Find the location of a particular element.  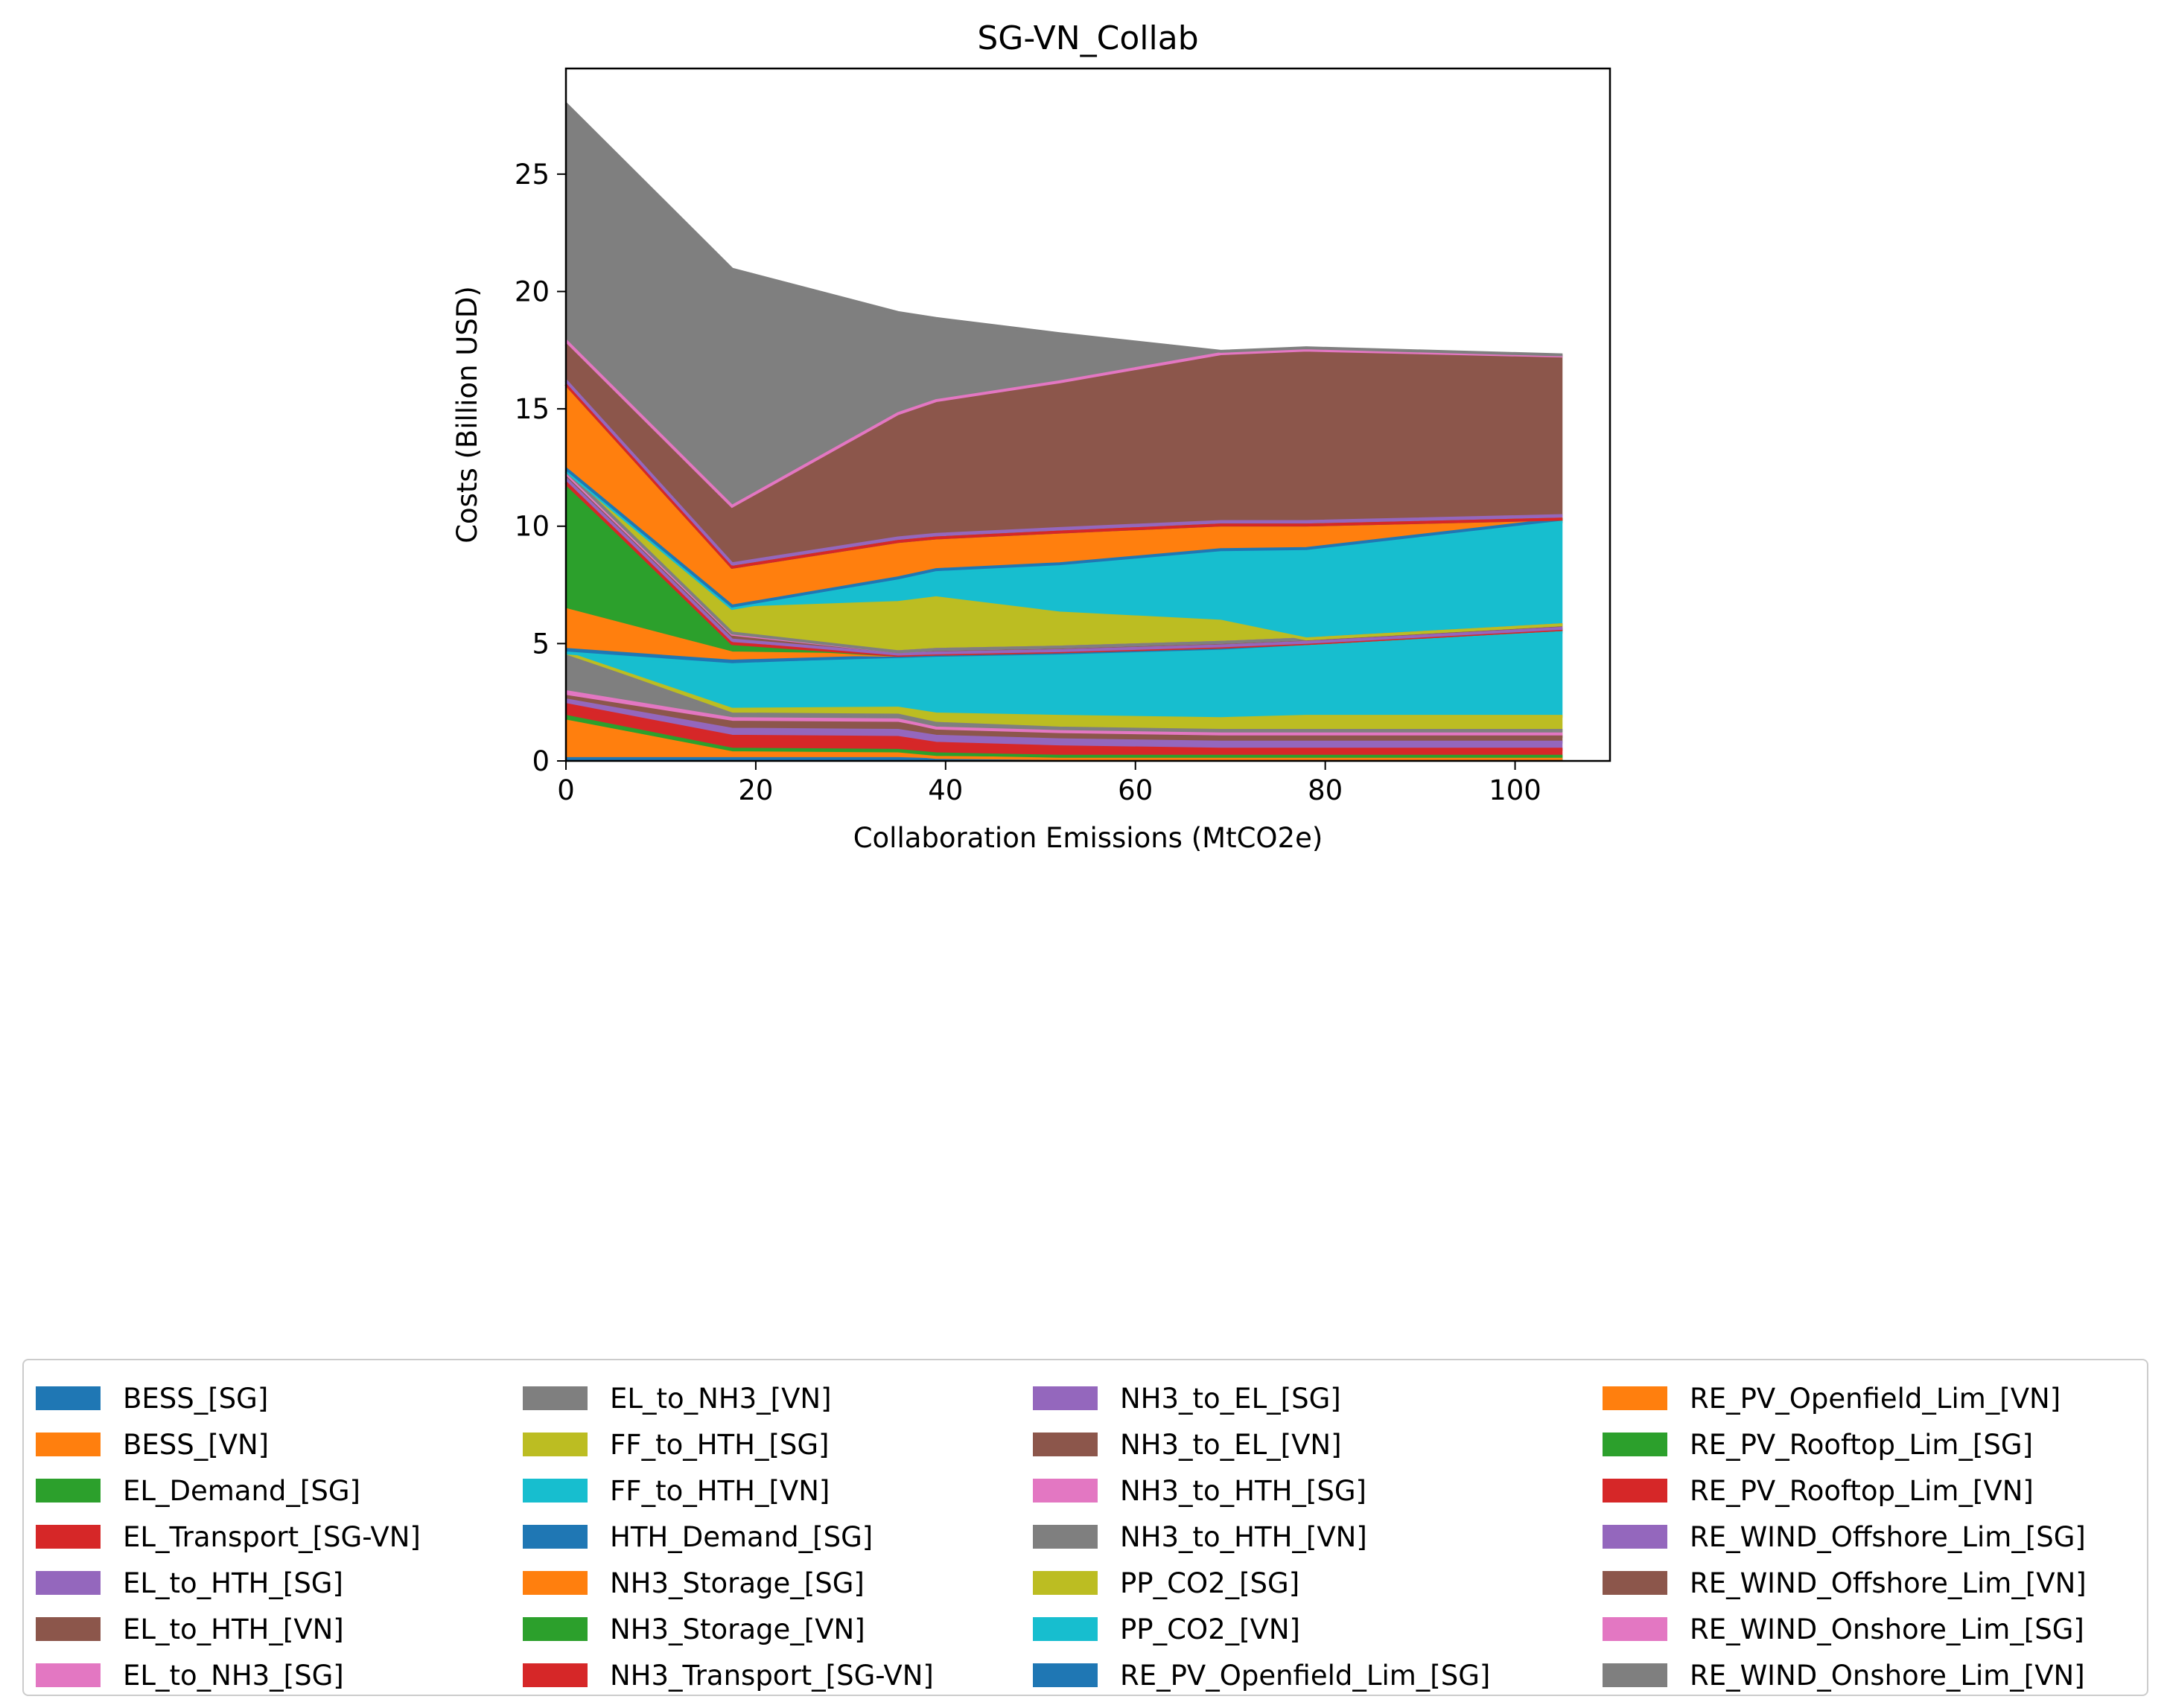

y-tick-label: 10 is located at coordinates (532, 527).